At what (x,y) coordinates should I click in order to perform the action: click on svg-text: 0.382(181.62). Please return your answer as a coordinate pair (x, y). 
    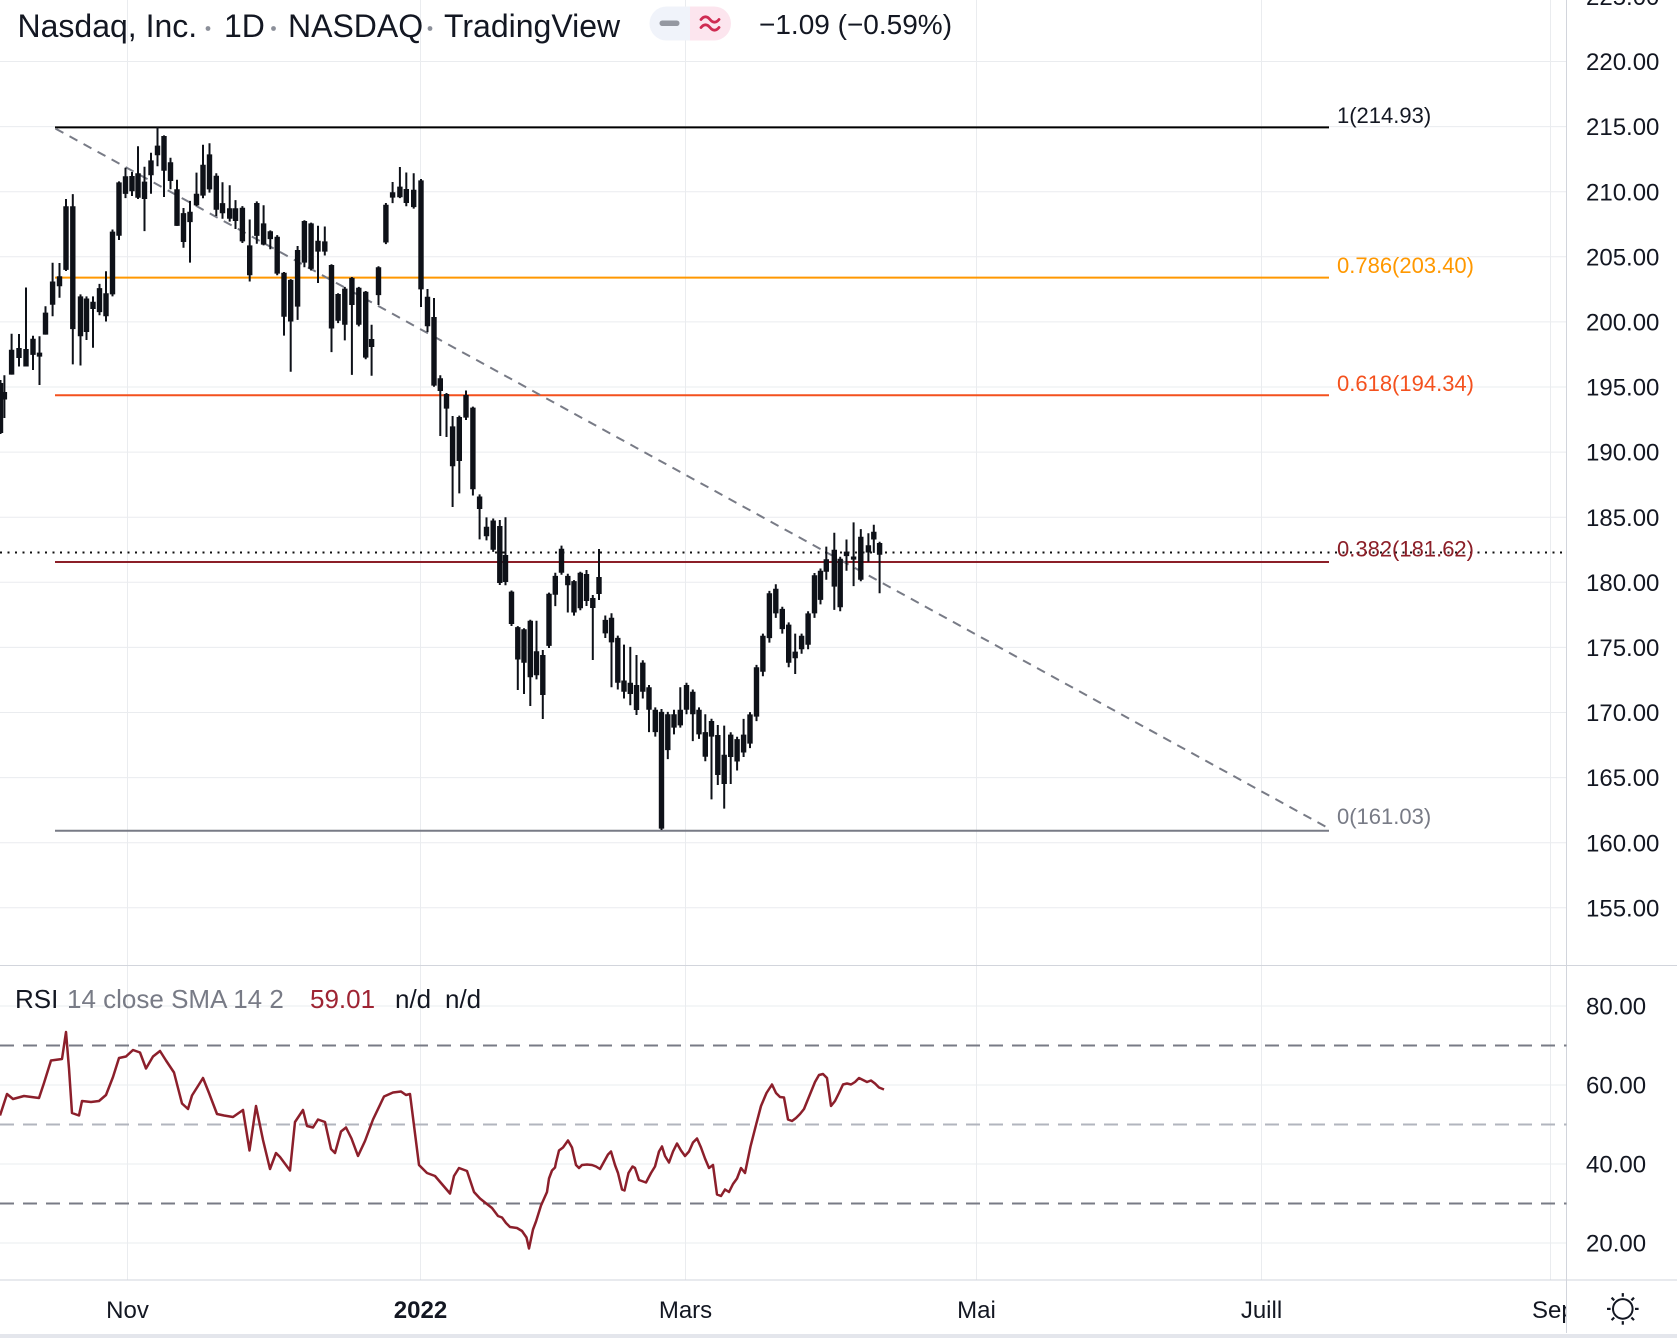
    Looking at the image, I should click on (1405, 549).